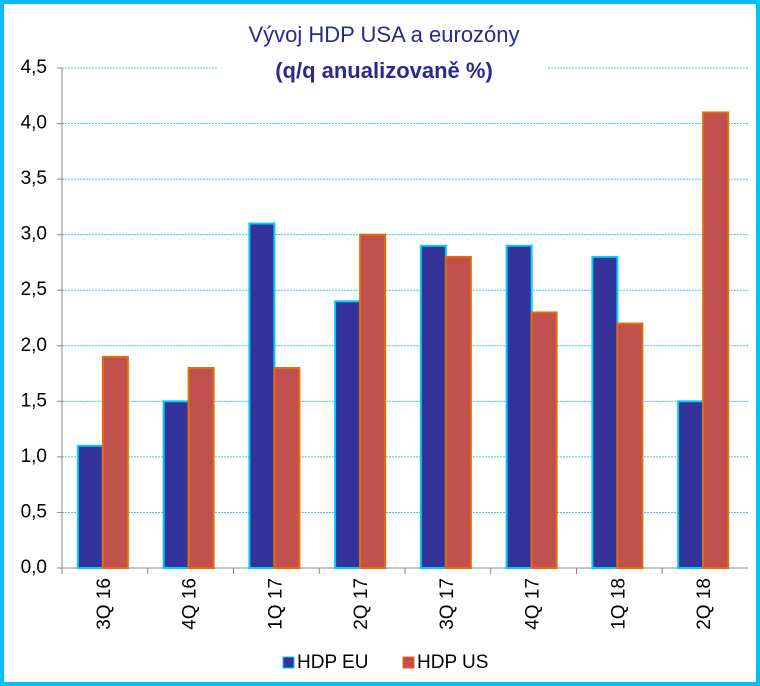 Image resolution: width=760 pixels, height=686 pixels. Describe the element at coordinates (34, 567) in the screenshot. I see `y-tick-label: 0,0` at that location.